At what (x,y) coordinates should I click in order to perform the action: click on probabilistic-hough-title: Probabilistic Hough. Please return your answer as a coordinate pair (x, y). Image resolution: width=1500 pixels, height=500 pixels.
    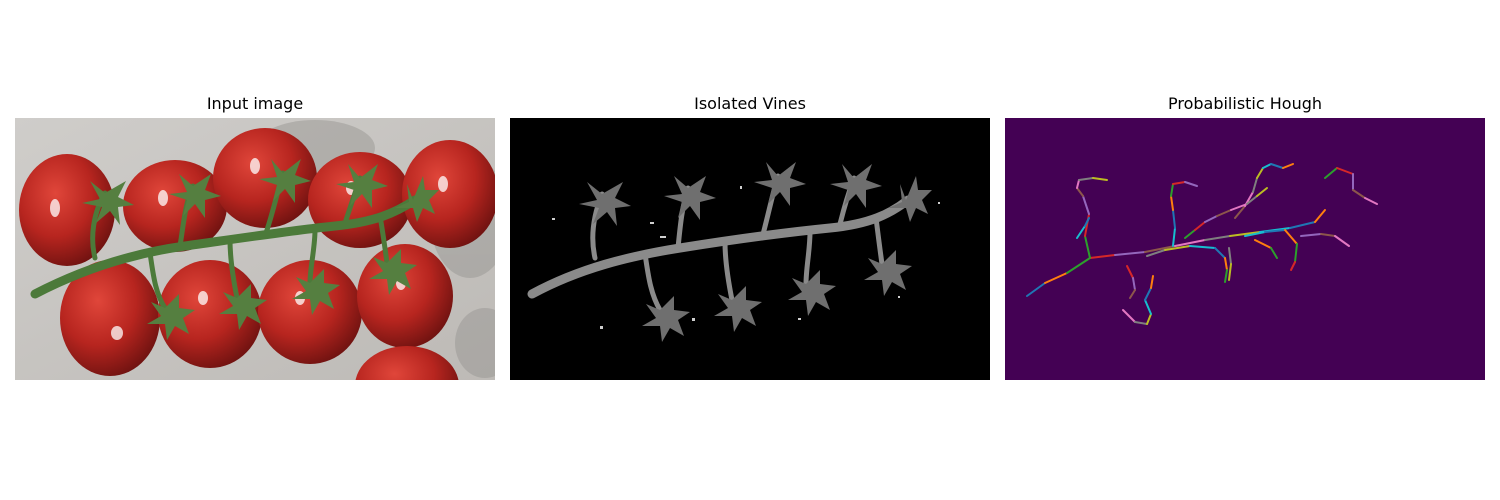
    Looking at the image, I should click on (1245, 103).